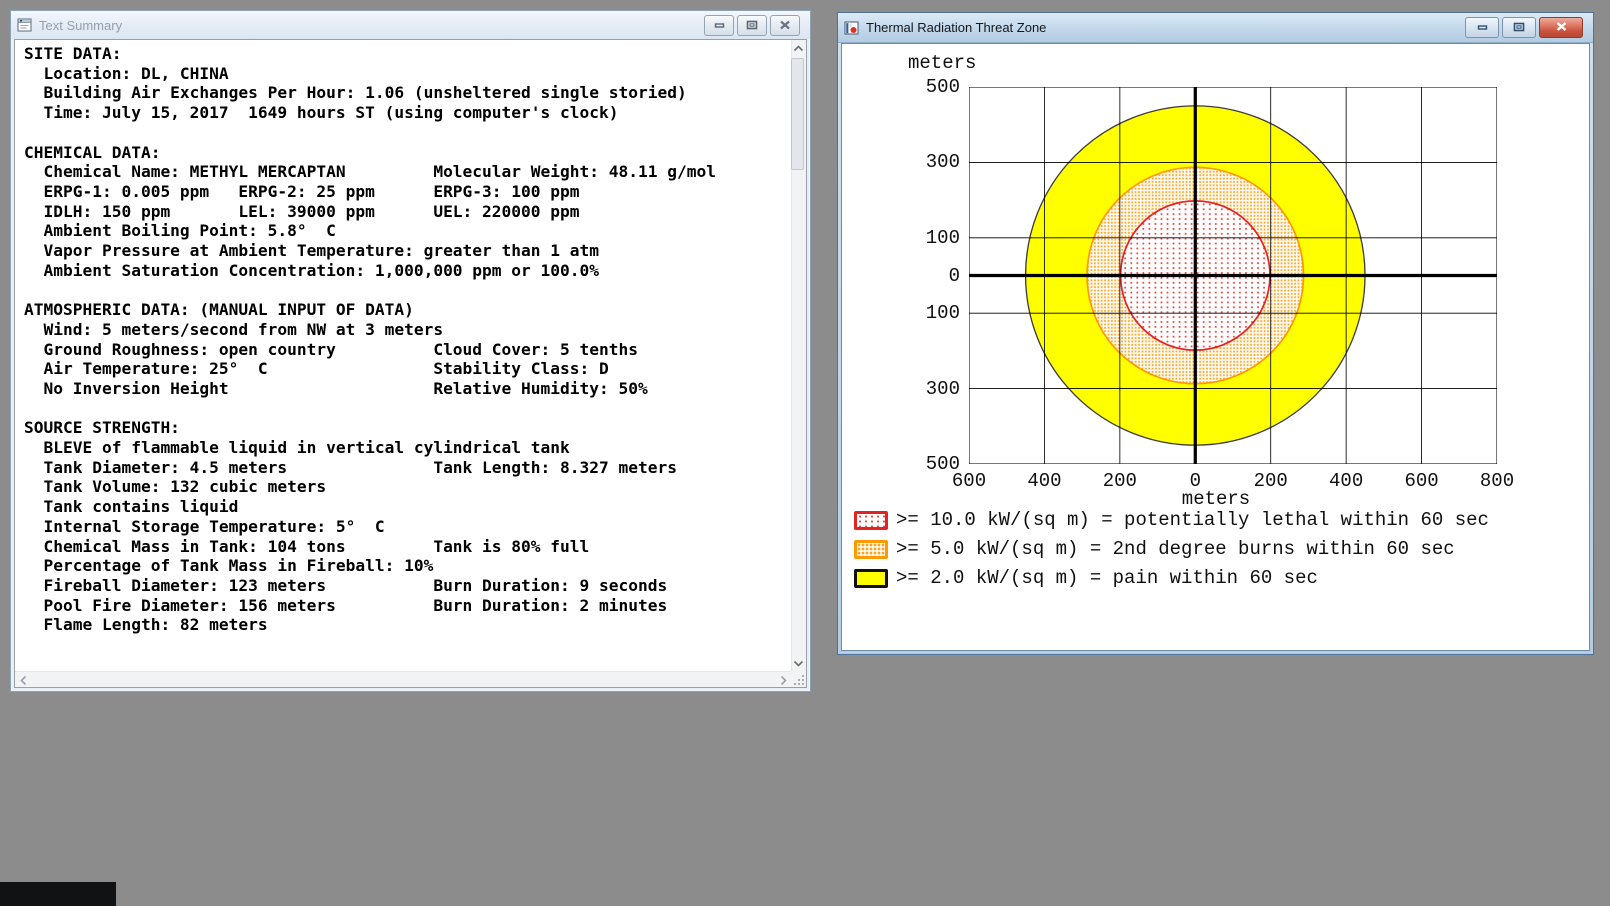  What do you see at coordinates (1215, 28) in the screenshot?
I see `threat-zone-titlebar: Thermal Radiation Threat Zone` at bounding box center [1215, 28].